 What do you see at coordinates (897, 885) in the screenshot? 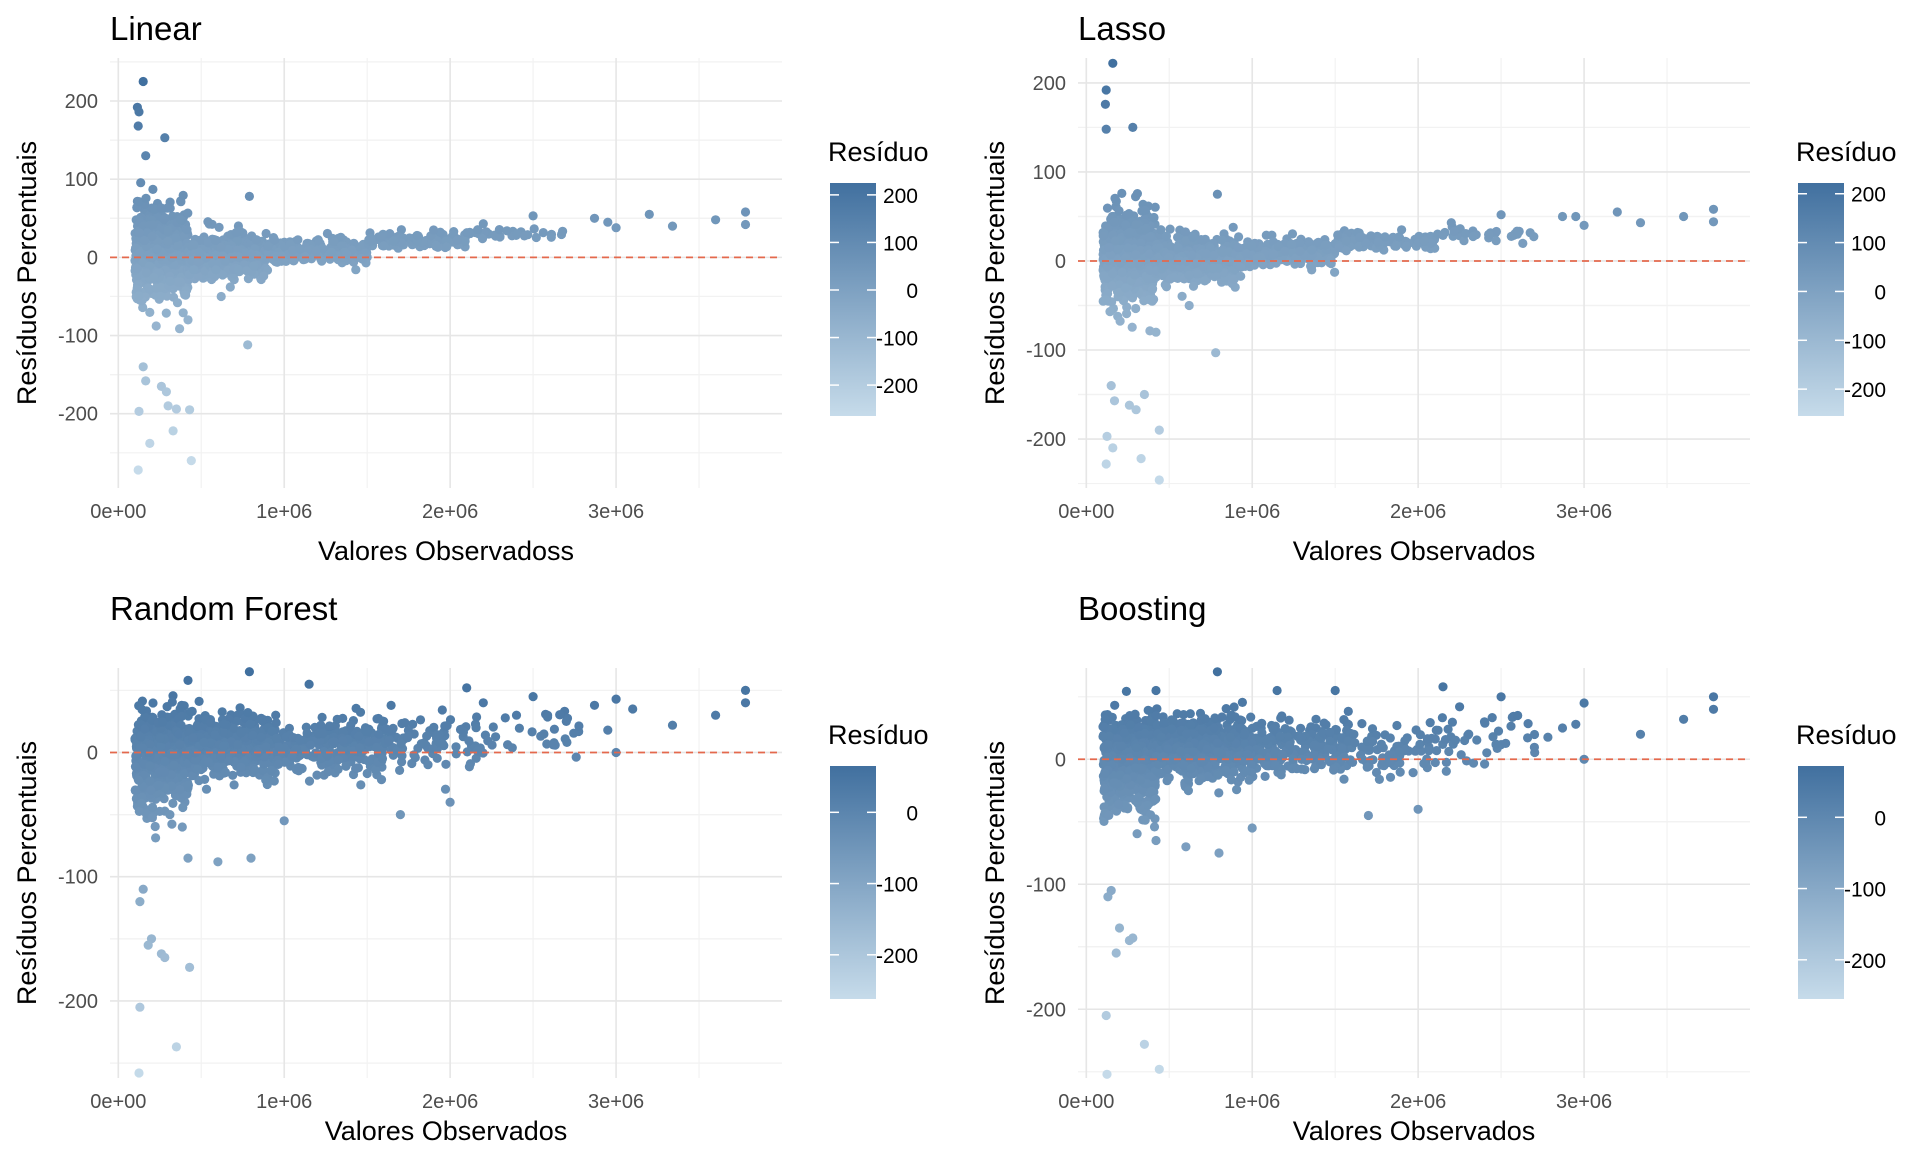
I see `legend-tick-label: -100` at bounding box center [897, 885].